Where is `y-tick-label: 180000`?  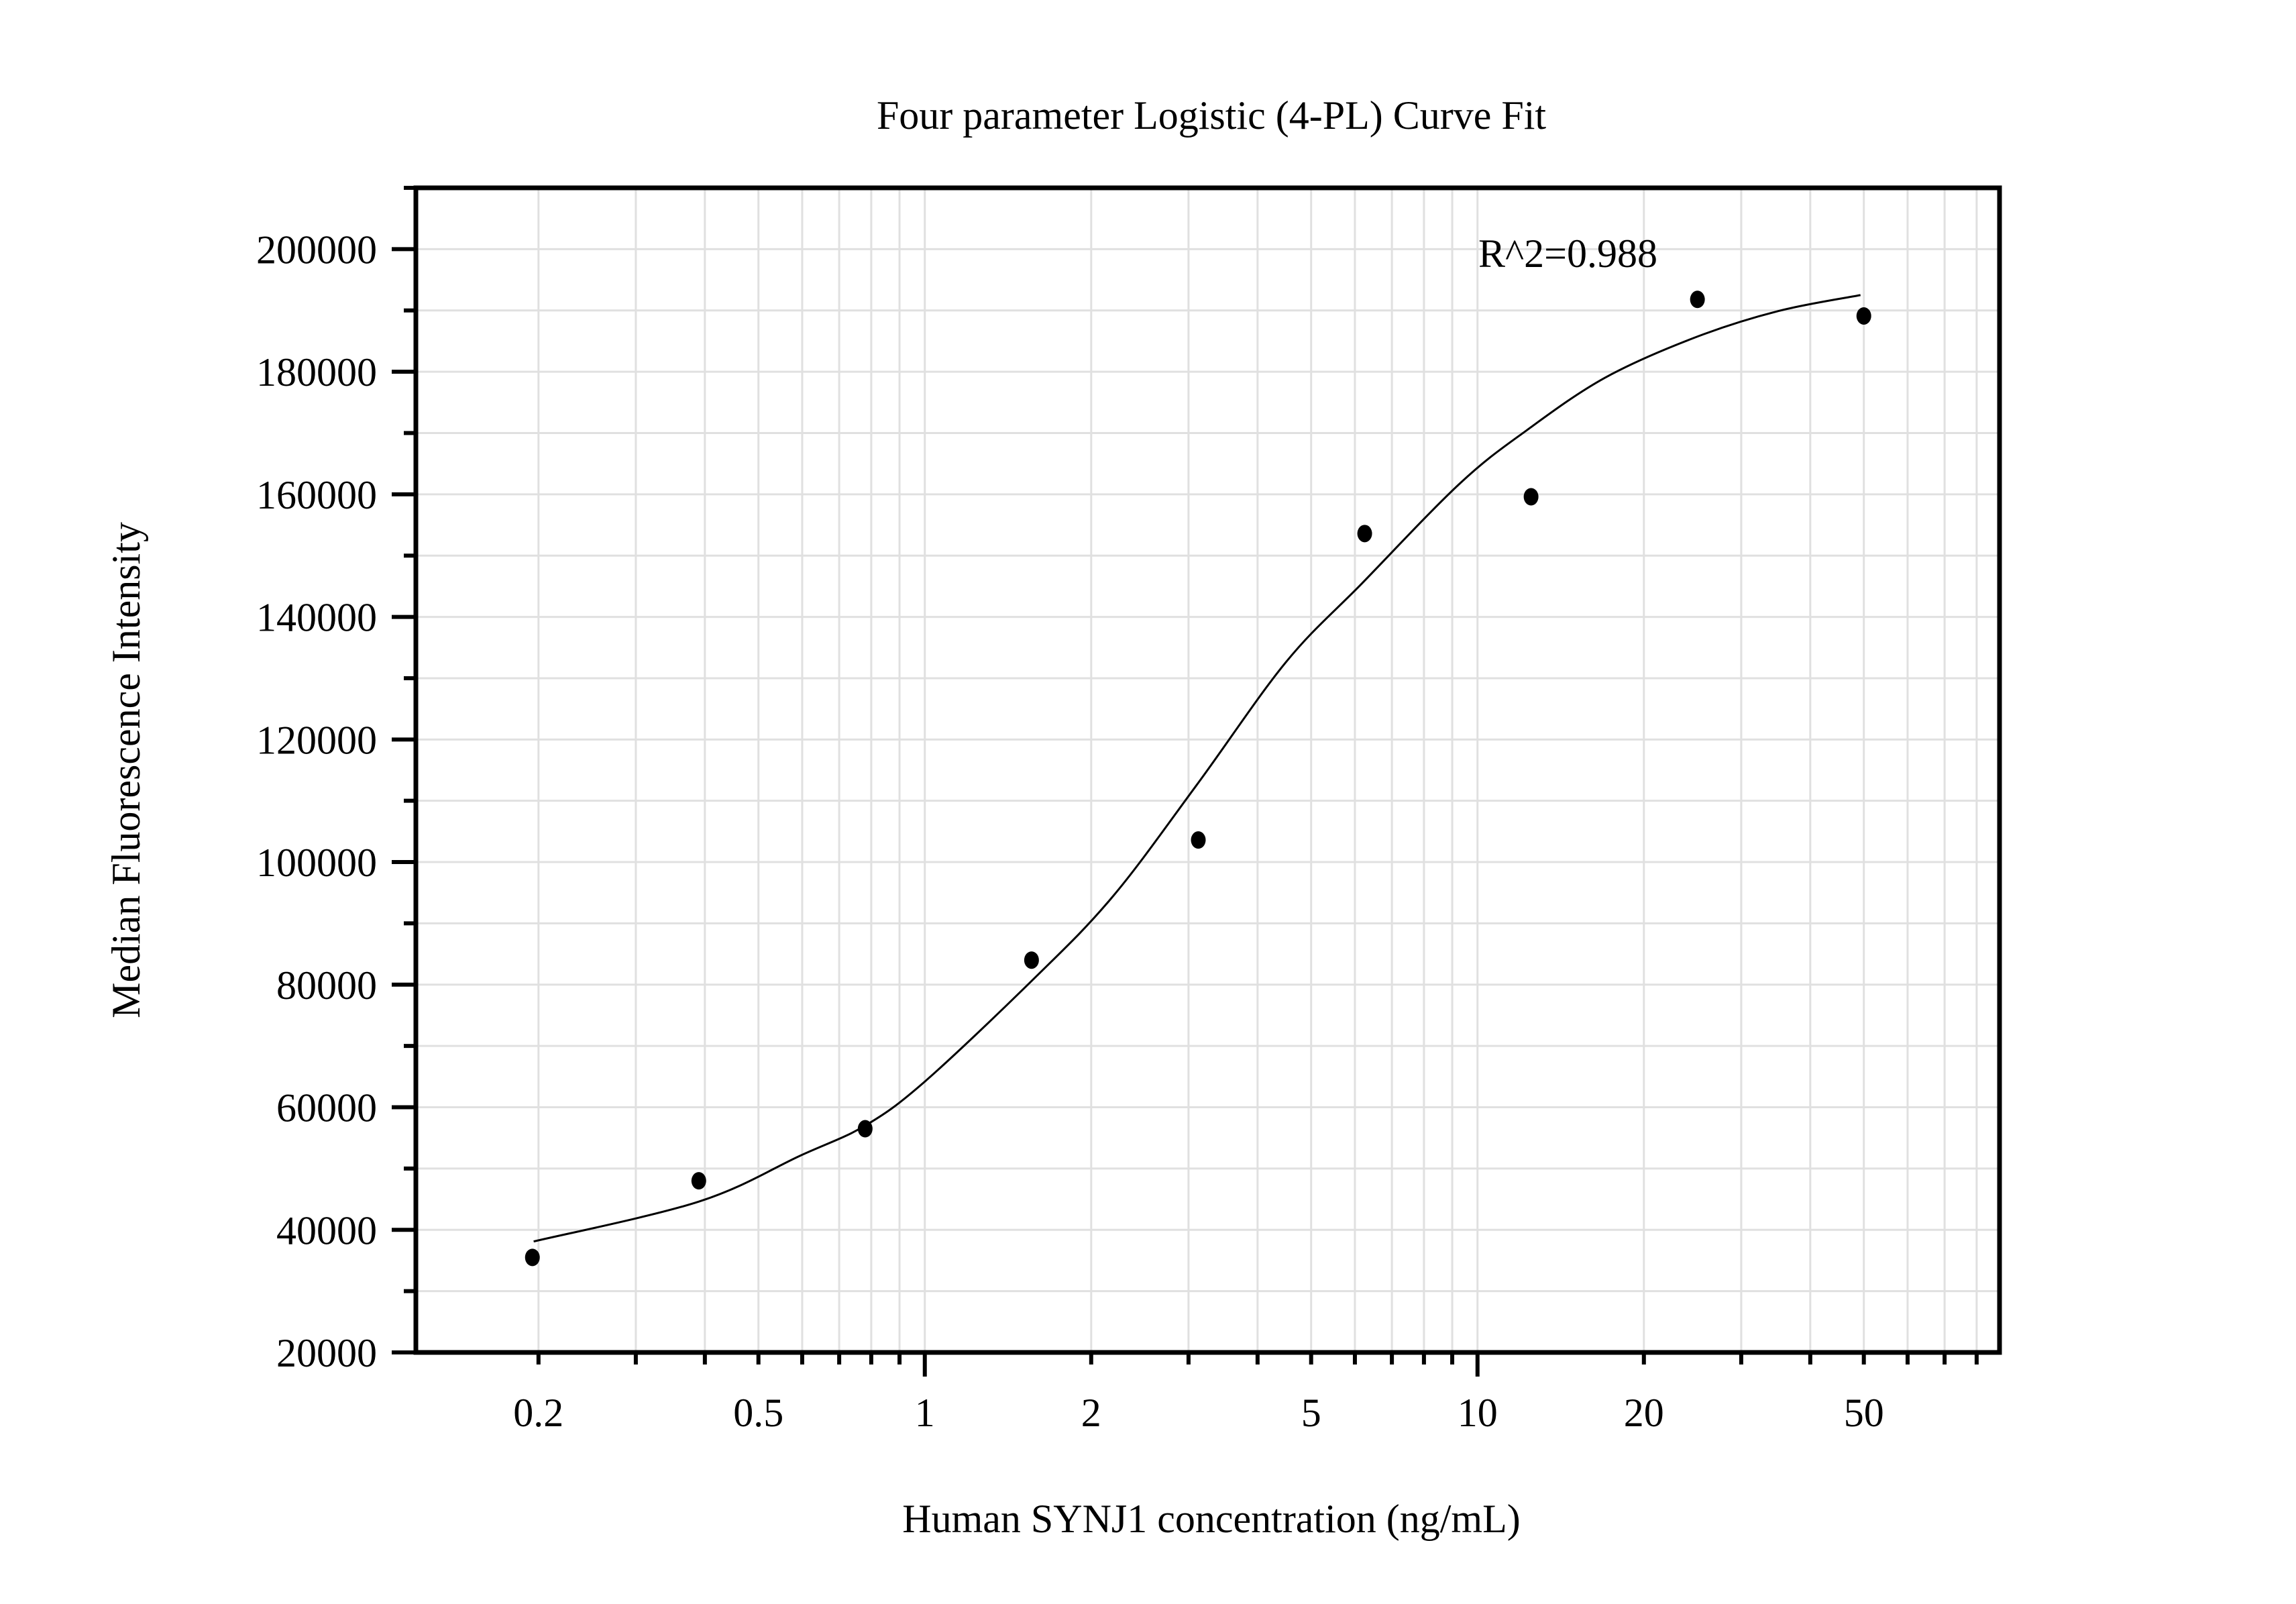
y-tick-label: 180000 is located at coordinates (316, 372).